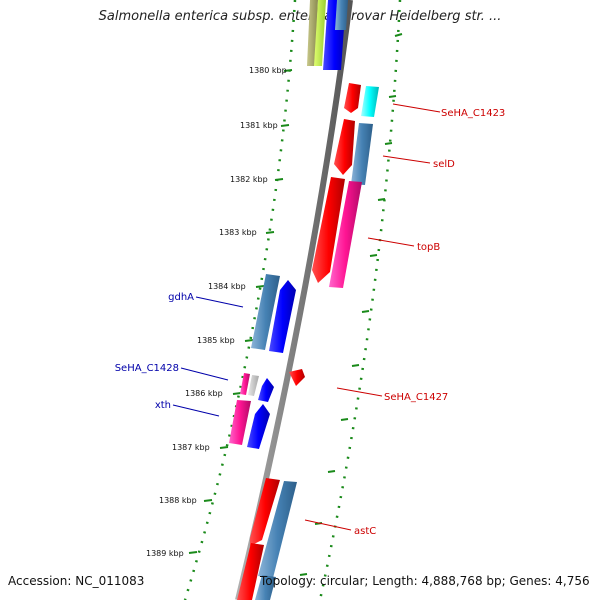 Image resolution: width=600 pixels, height=600 pixels. What do you see at coordinates (204, 374) in the screenshot?
I see `leader-SeHA_C1428` at bounding box center [204, 374].